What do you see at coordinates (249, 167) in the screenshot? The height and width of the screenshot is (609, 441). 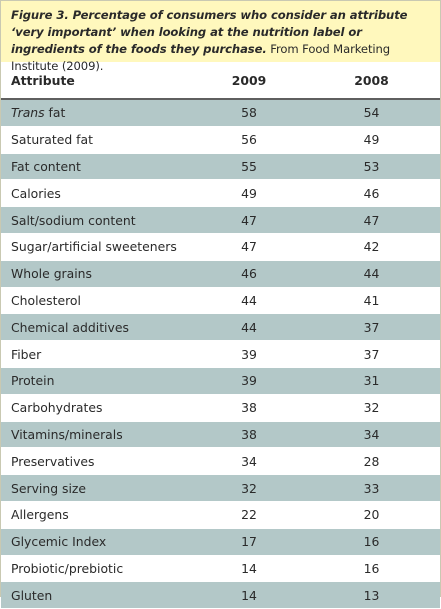 I see `value-2009-cell: 55` at bounding box center [249, 167].